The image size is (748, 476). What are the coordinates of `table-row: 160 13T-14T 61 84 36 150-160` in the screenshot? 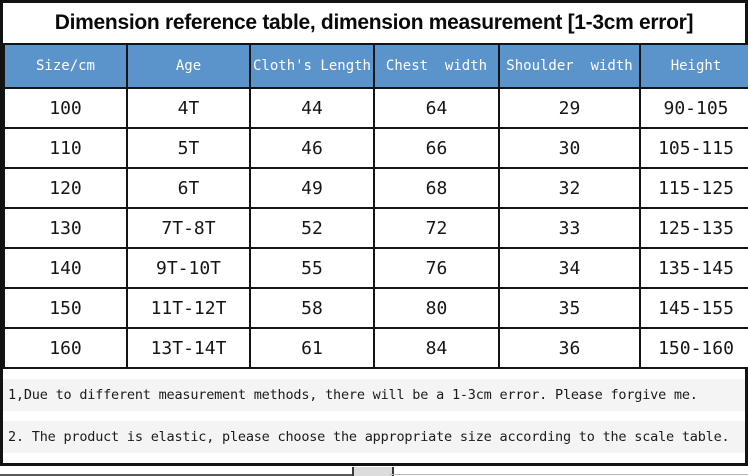 It's located at (375, 348).